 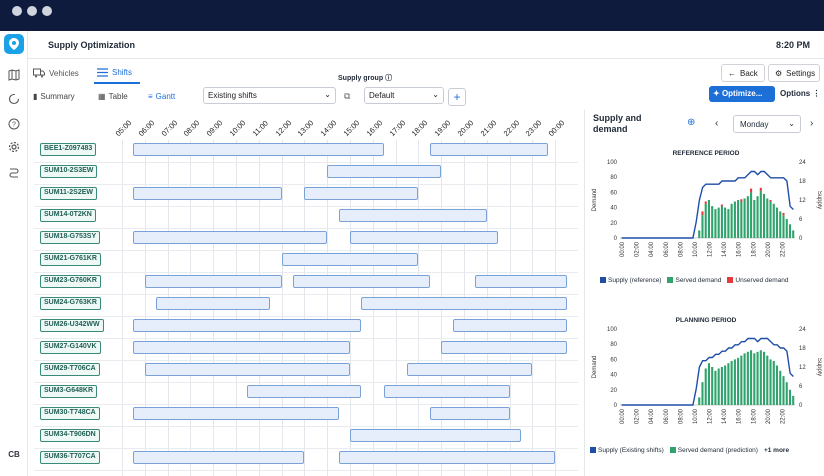 I want to click on legend-label: Served demand, so click(x=698, y=280).